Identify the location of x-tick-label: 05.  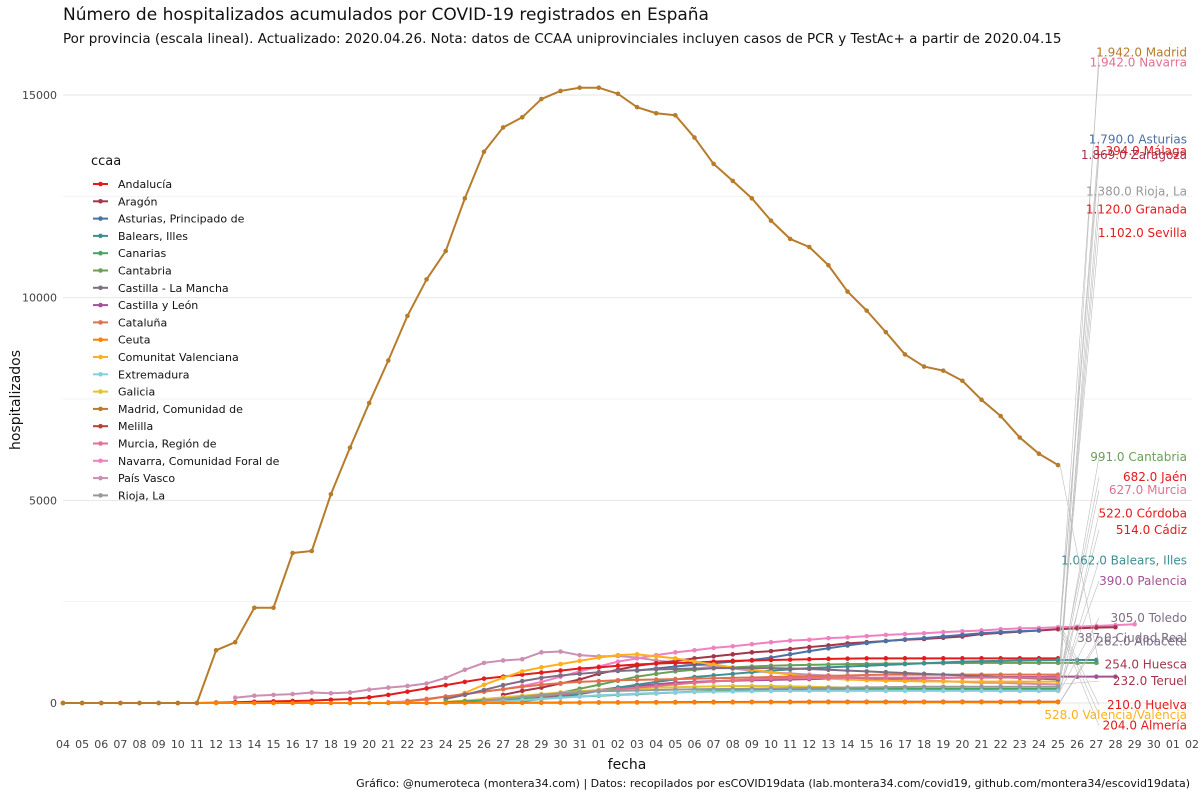
(82, 744).